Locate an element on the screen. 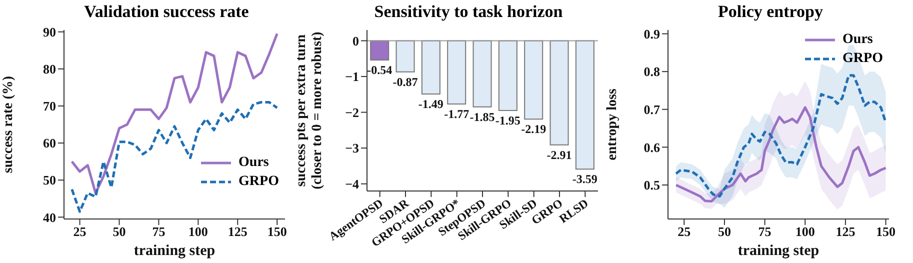  y-tick-label: 90 is located at coordinates (49, 32).